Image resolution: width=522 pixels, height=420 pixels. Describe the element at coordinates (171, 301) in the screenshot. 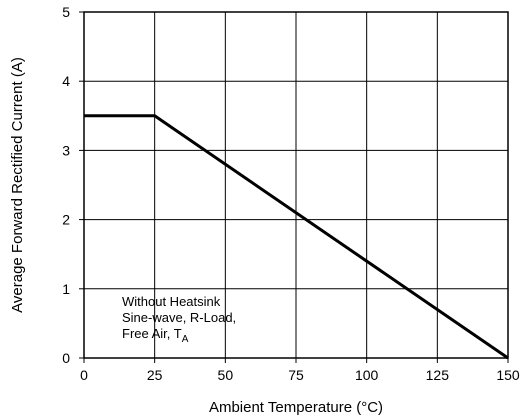

I see `annotation-line-1: Without Heatsink` at that location.